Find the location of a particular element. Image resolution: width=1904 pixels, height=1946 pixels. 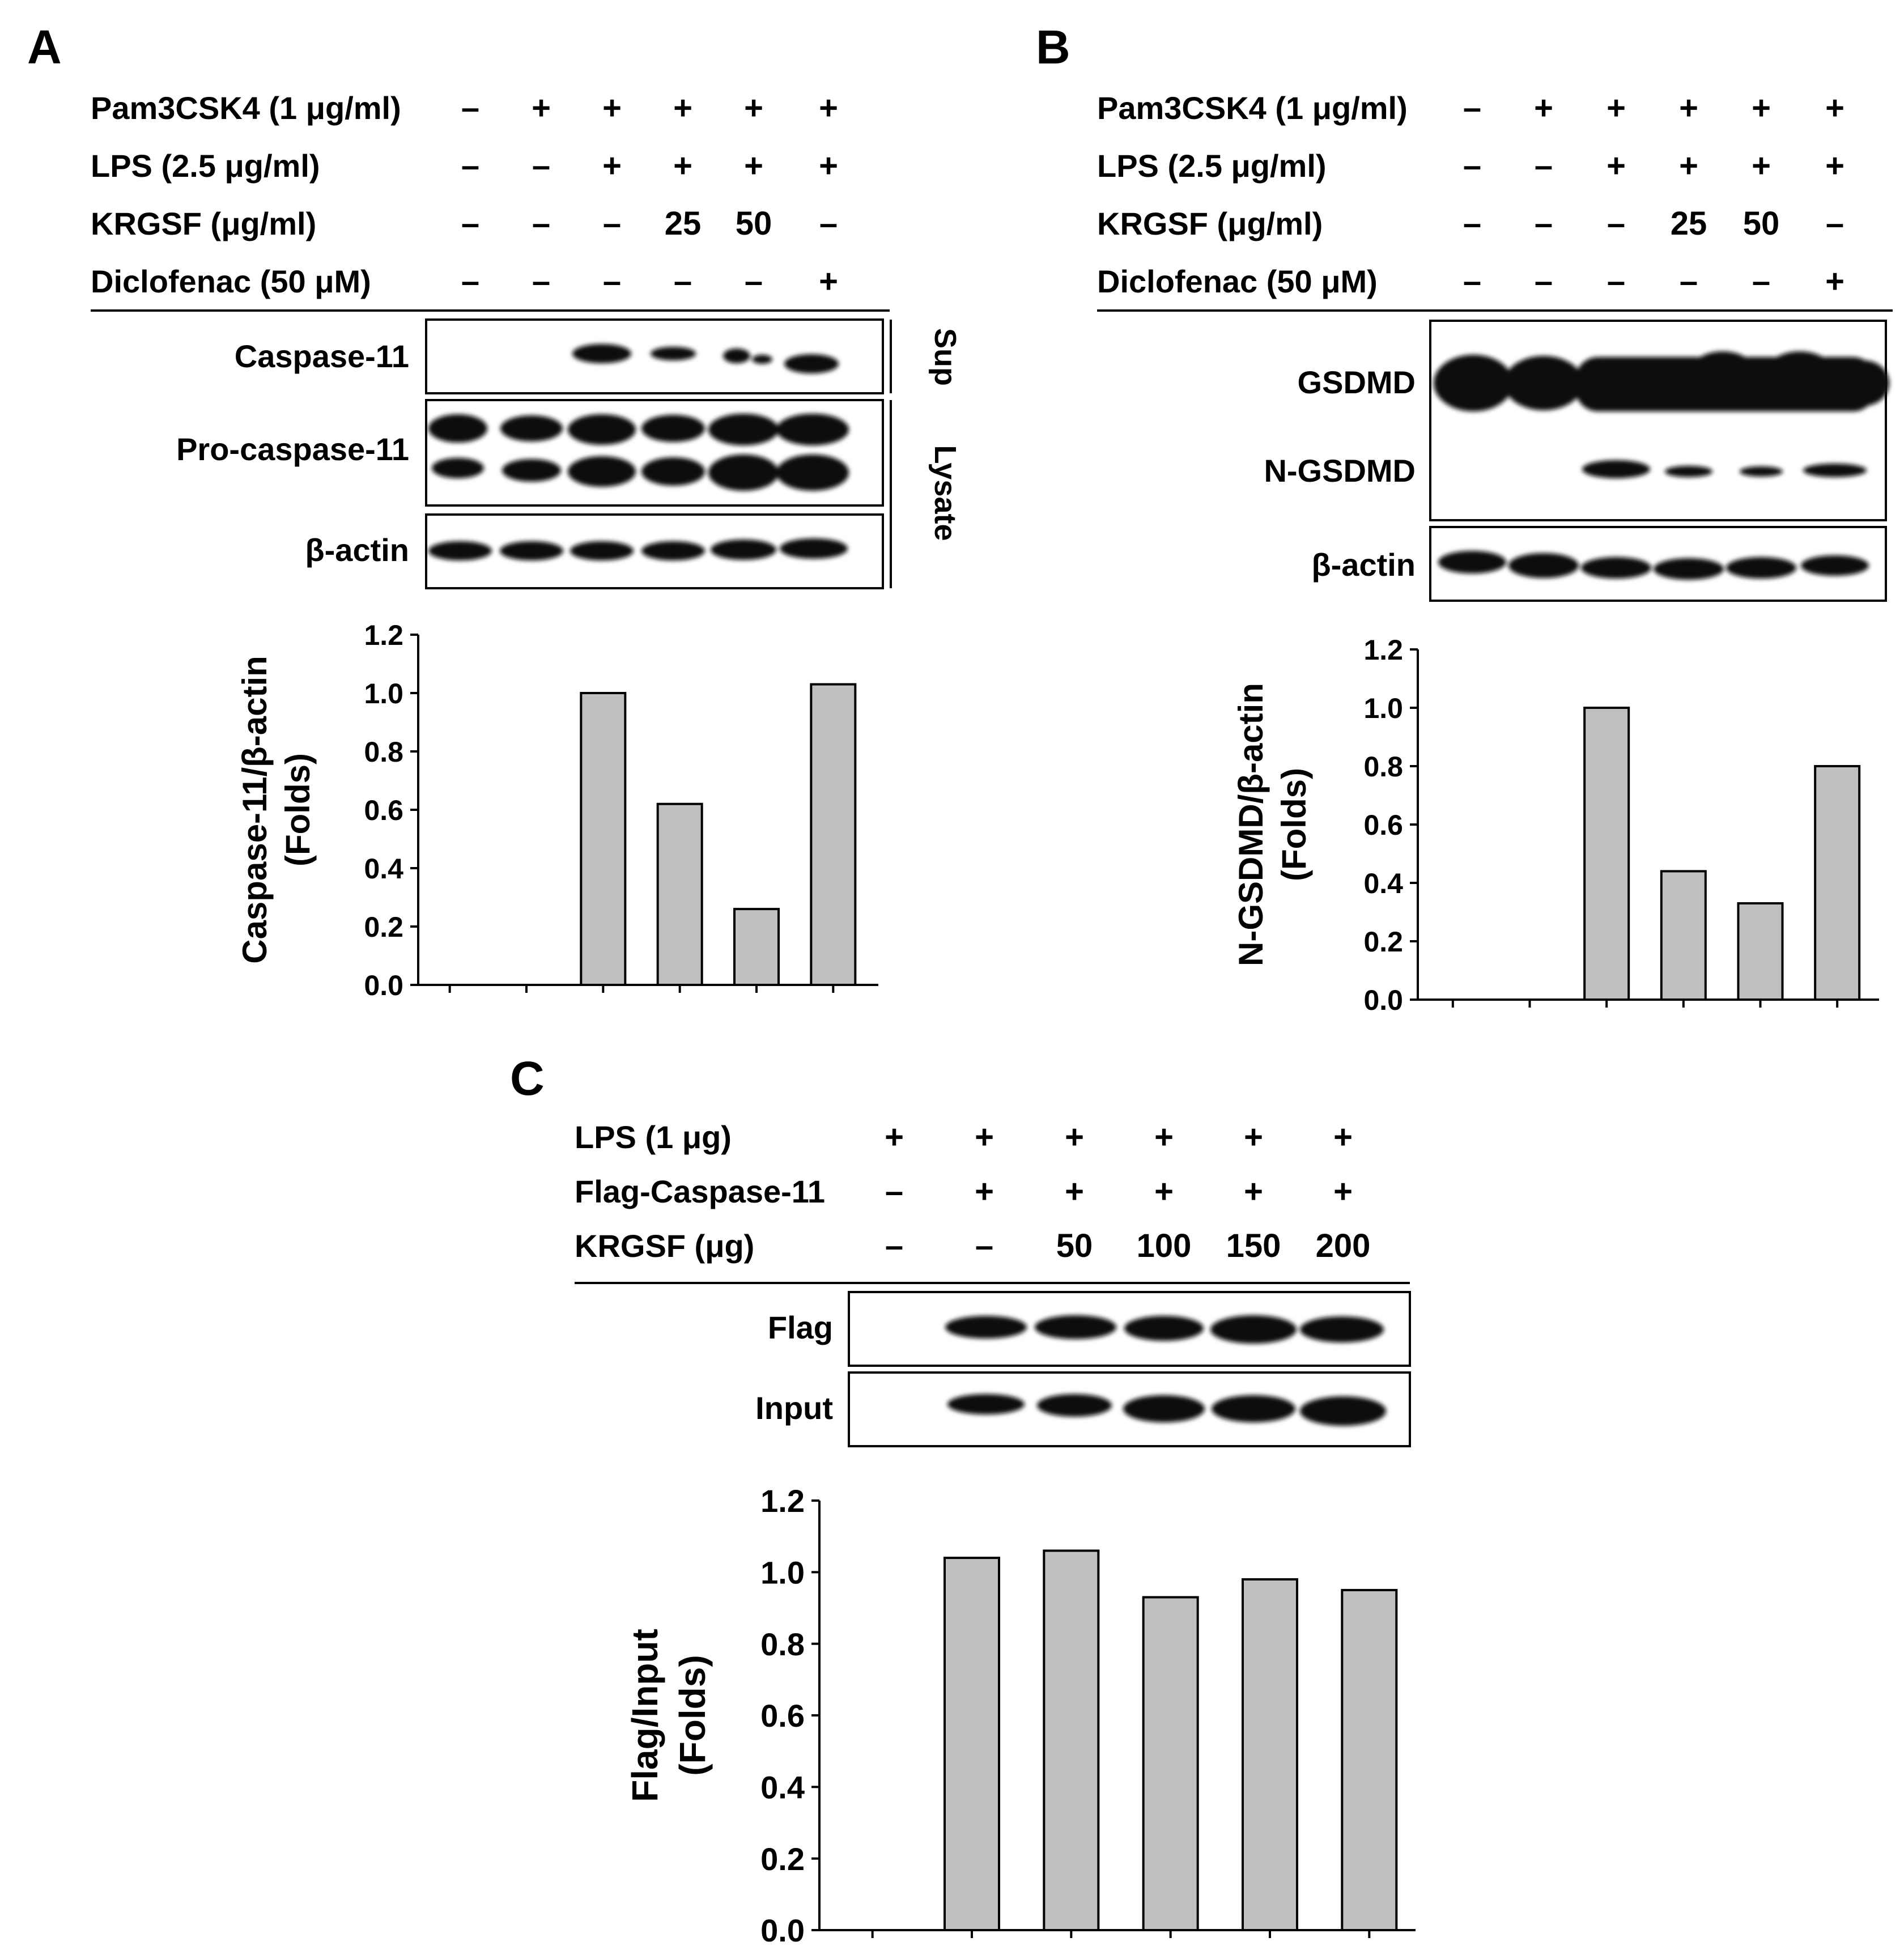

condition-label: Diclofenac (50 μM) is located at coordinates (231, 281).